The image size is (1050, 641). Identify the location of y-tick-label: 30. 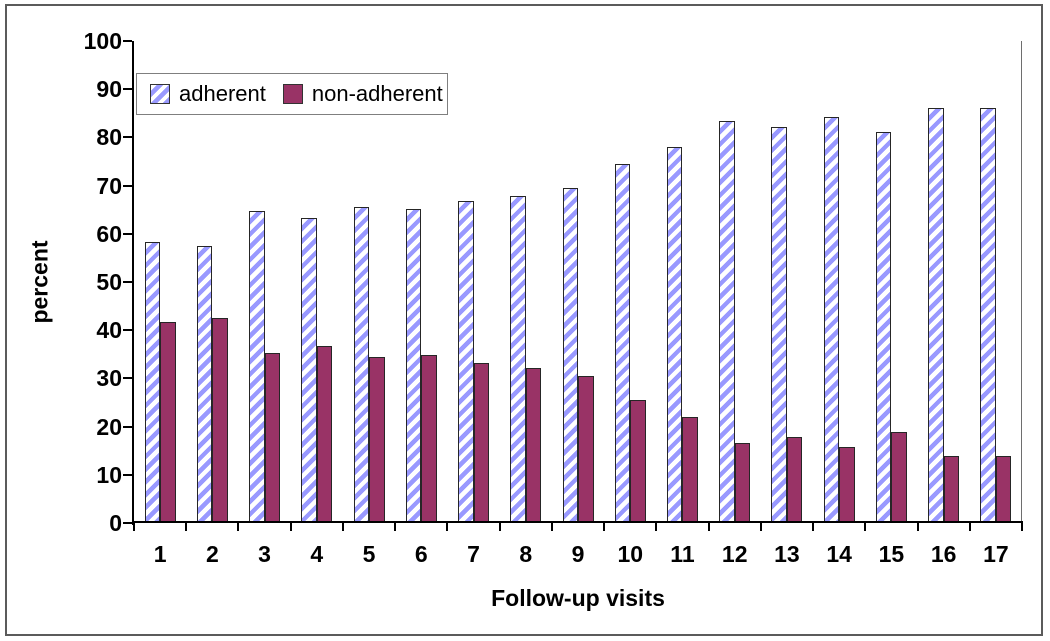
(109, 378).